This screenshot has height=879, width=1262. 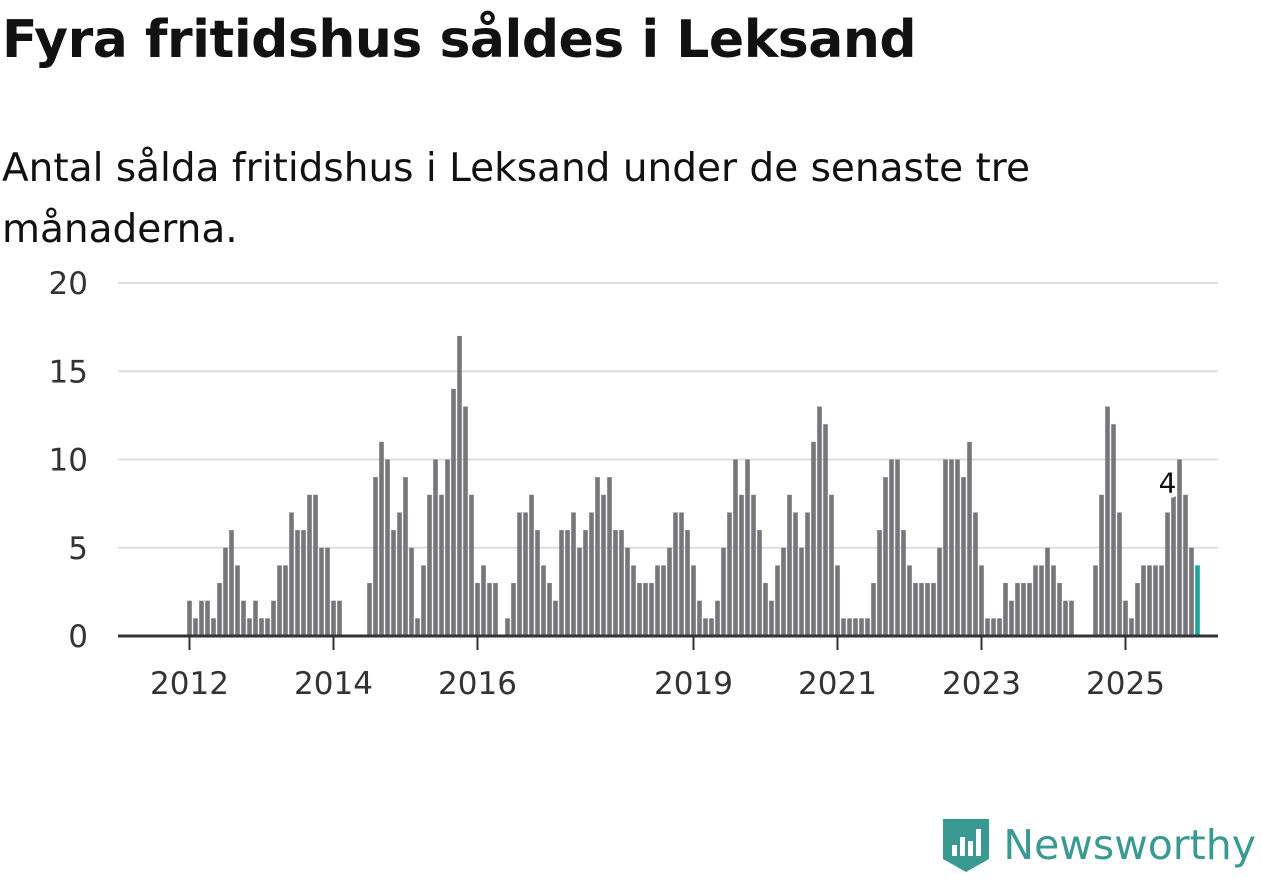 I want to click on x-tick-label: 2014, so click(x=333, y=684).